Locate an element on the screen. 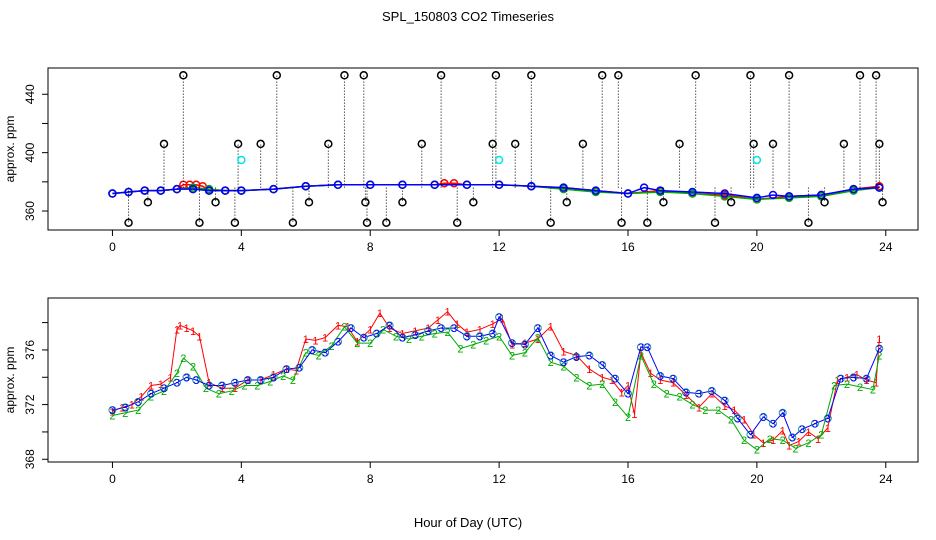 The height and width of the screenshot is (540, 936). x-tick-label: 16 is located at coordinates (628, 479).